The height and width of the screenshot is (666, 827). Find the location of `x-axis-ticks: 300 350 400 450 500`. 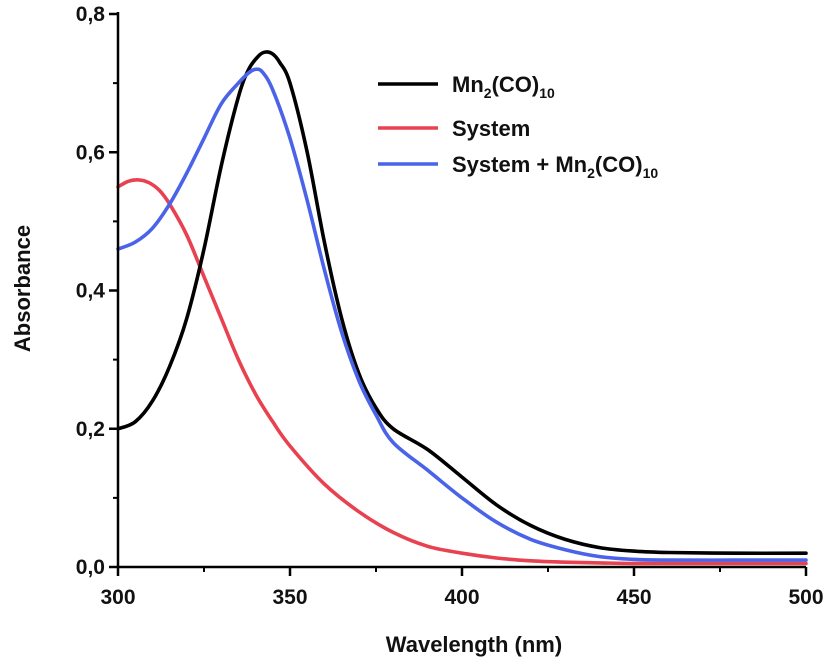

x-axis-ticks: 300 350 400 450 500 is located at coordinates (462, 588).